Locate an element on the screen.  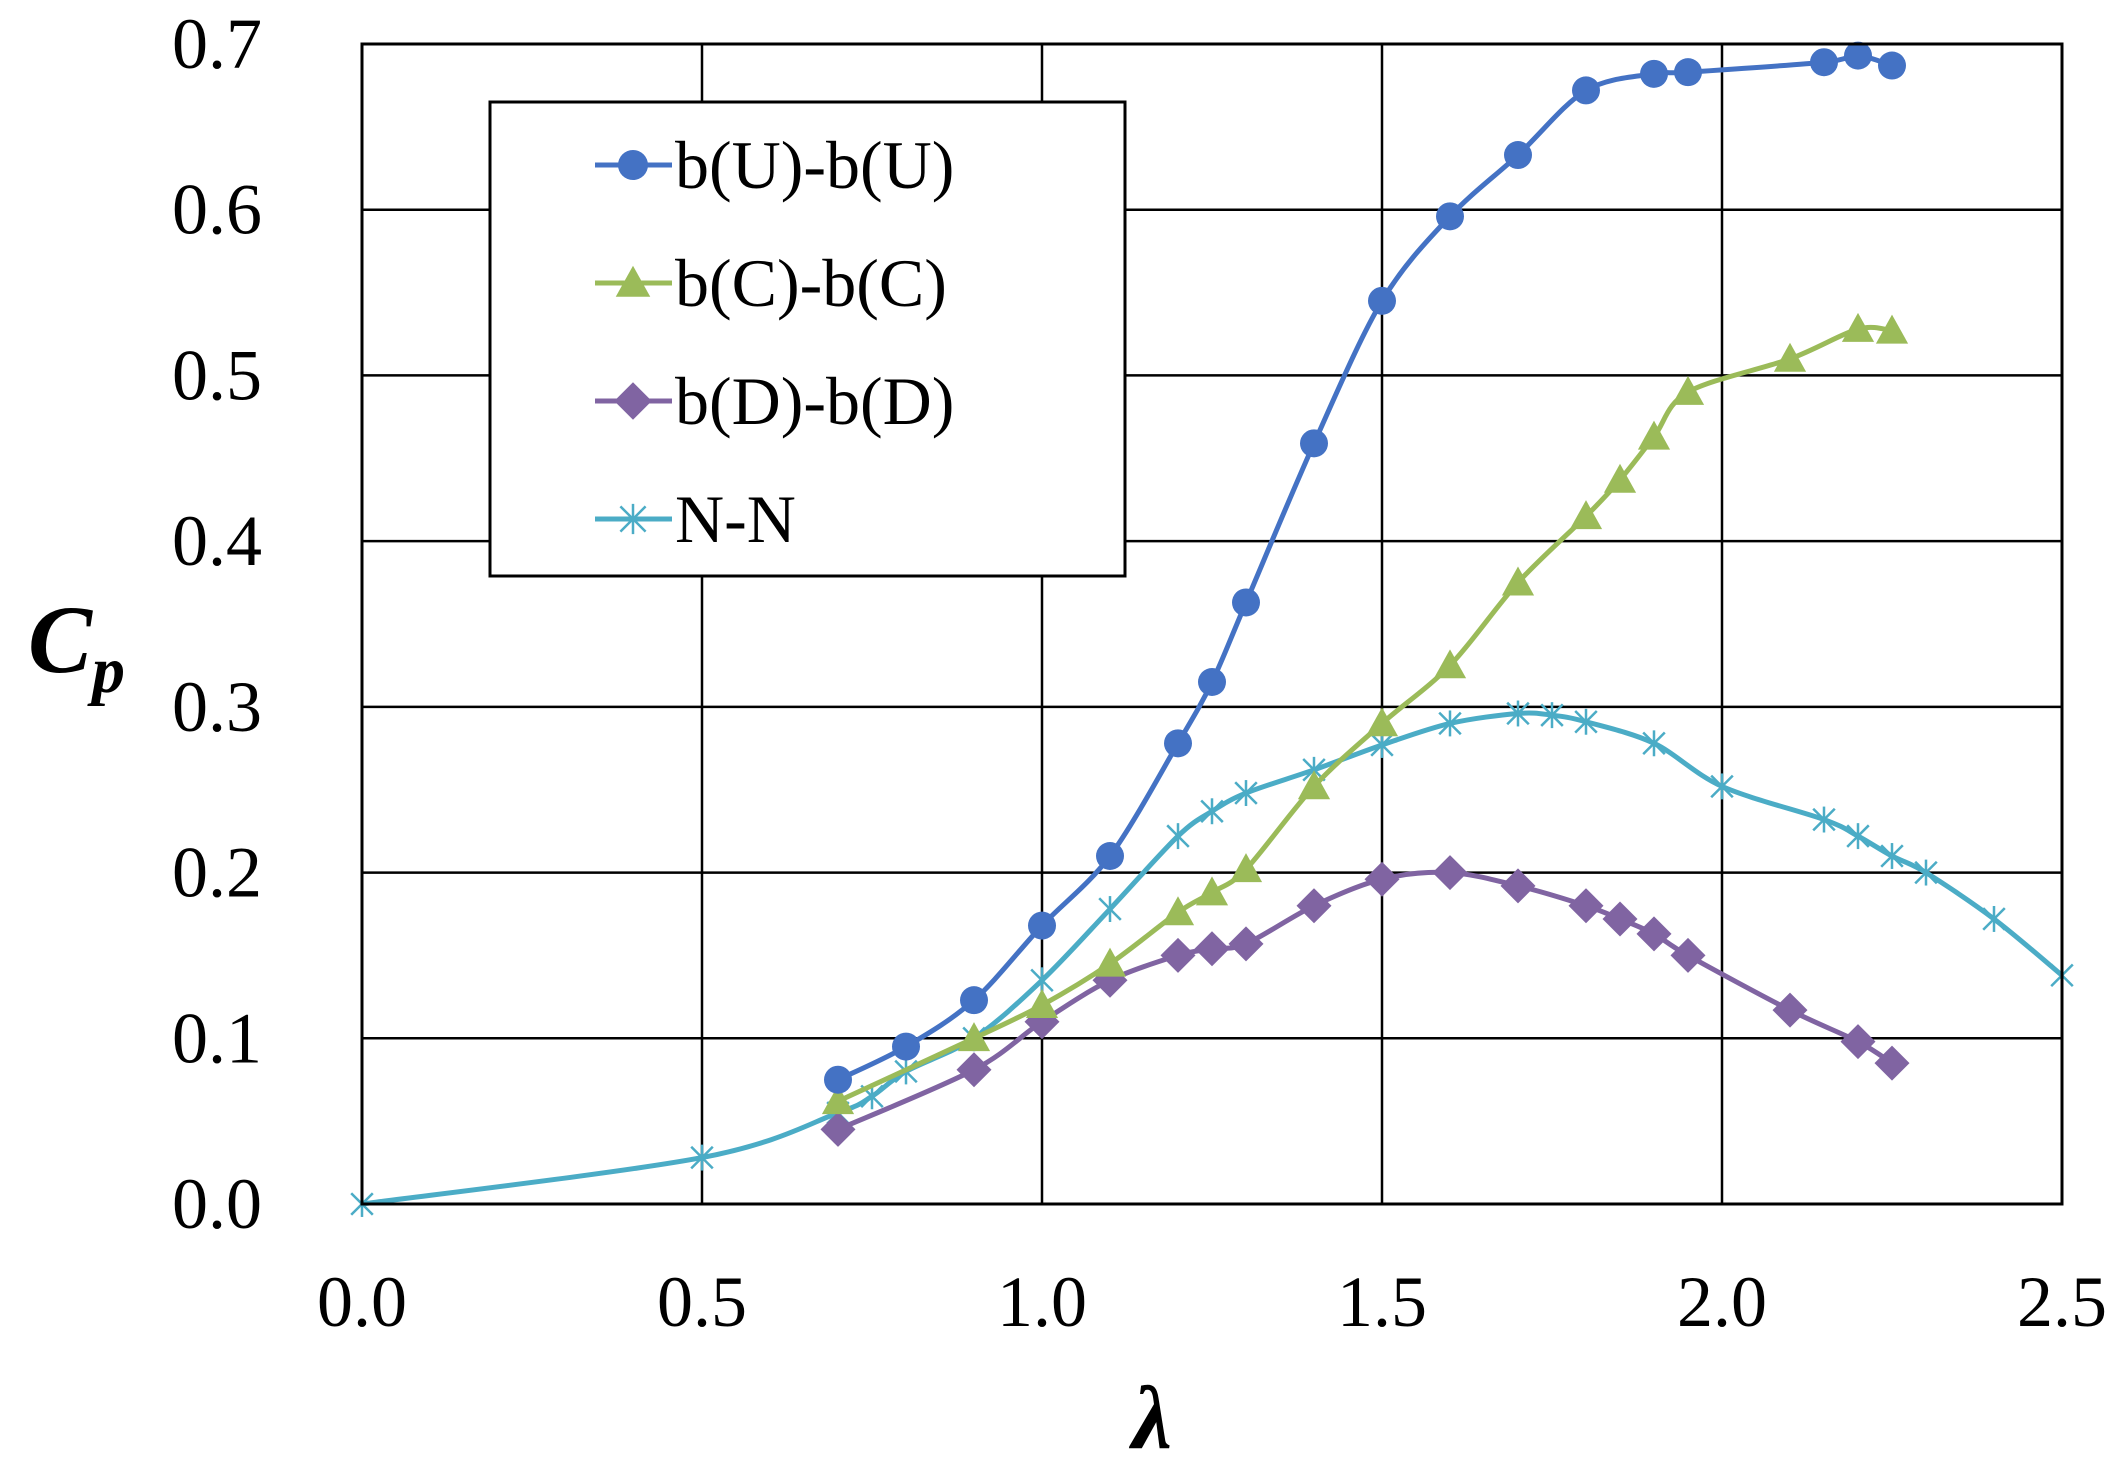
y-tick-label: 0.6 is located at coordinates (217, 210).